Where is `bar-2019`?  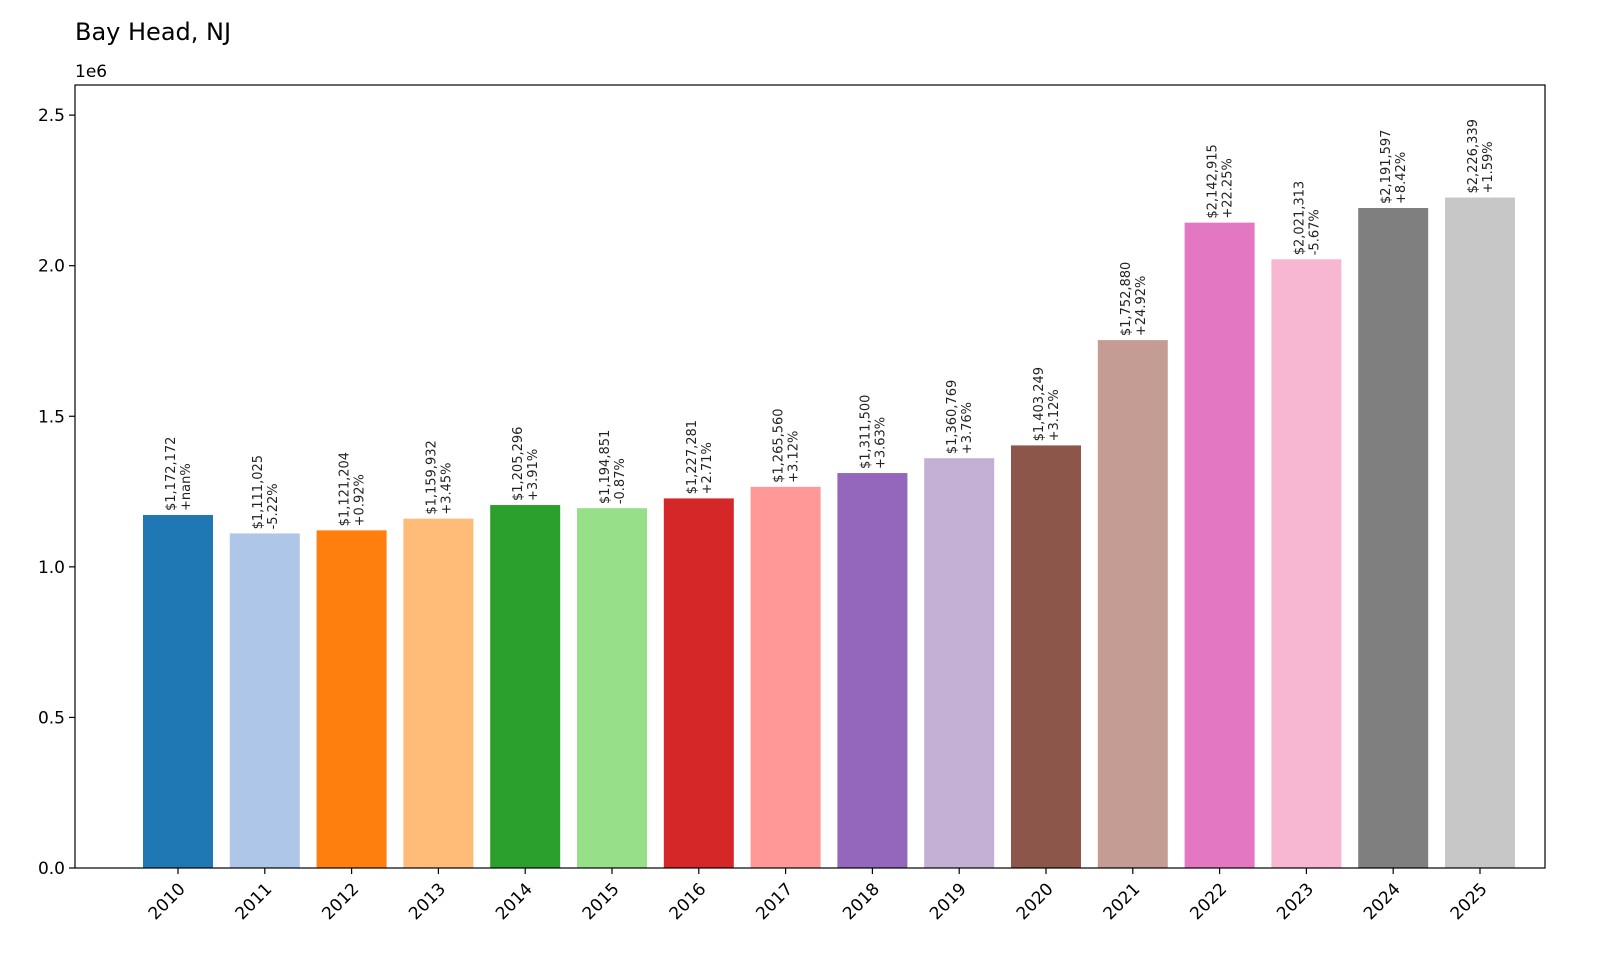 bar-2019 is located at coordinates (959, 663).